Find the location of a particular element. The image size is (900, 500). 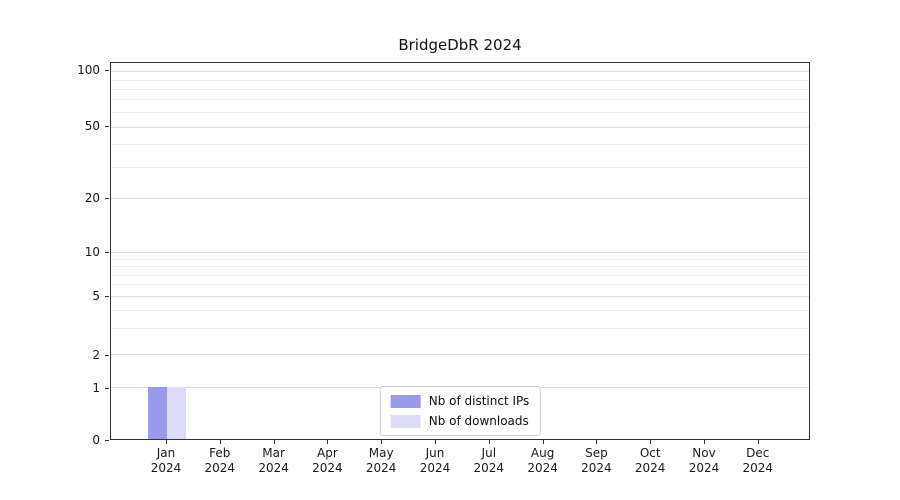

chart-title: BridgeDbR 2024 is located at coordinates (460, 45).